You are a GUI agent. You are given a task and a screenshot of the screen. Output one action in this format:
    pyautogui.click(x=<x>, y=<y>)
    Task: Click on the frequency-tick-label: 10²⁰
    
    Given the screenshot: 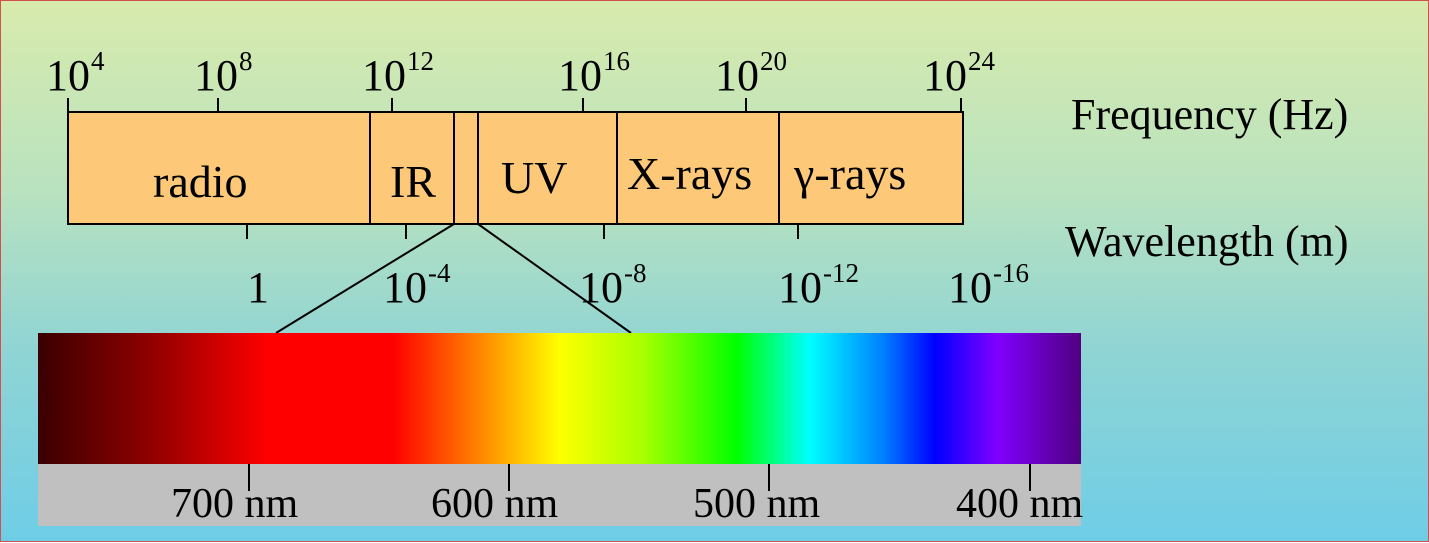 What is the action you would take?
    pyautogui.click(x=751, y=73)
    